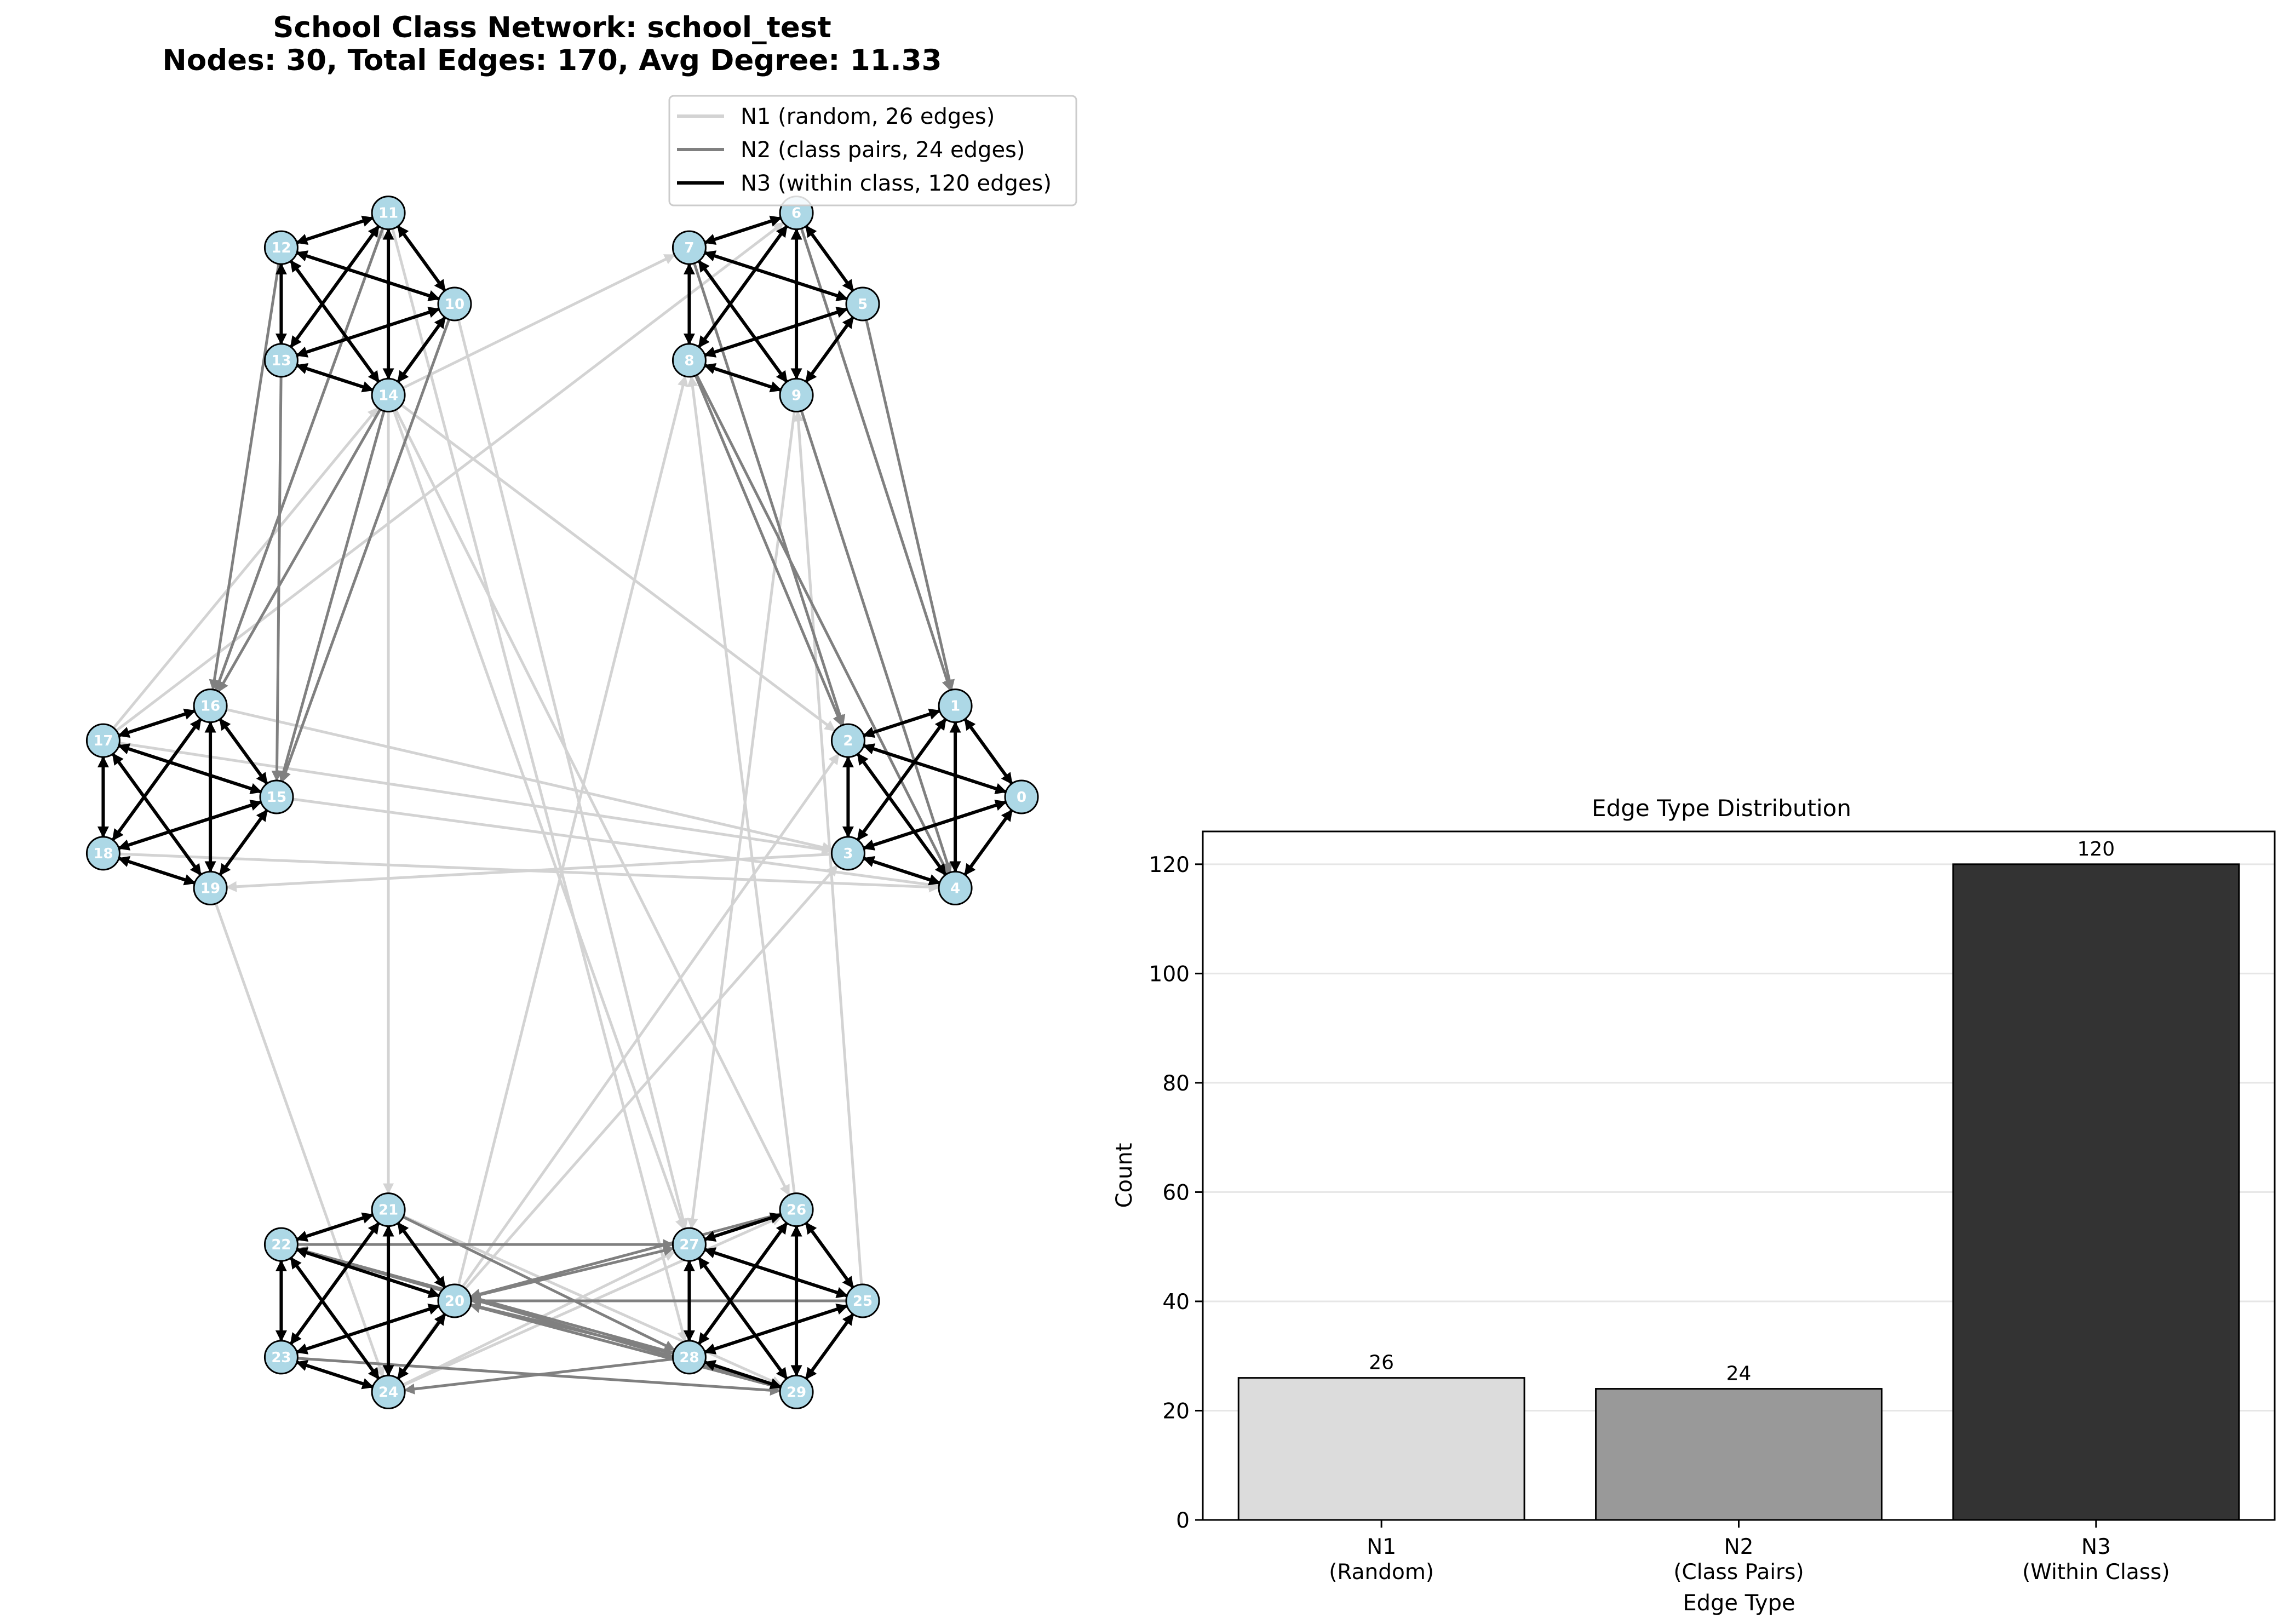  Describe the element at coordinates (1176, 1411) in the screenshot. I see `y-tick-label: 20` at that location.